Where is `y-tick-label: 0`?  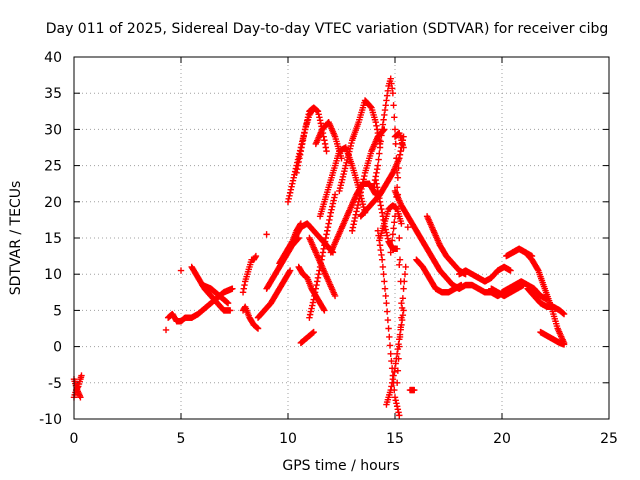 y-tick-label: 0 is located at coordinates (57, 348).